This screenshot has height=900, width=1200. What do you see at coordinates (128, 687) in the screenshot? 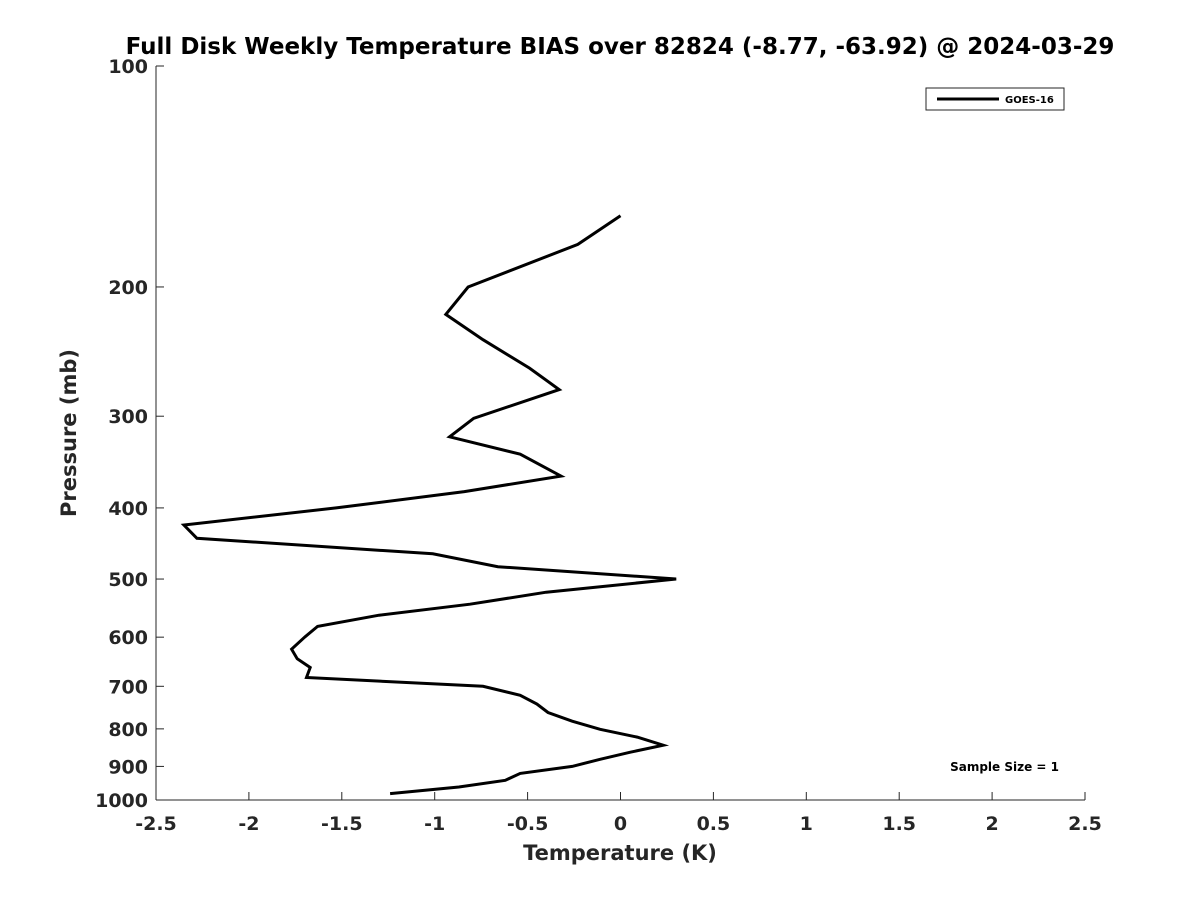
I see `y-tick-label: 700` at bounding box center [128, 687].